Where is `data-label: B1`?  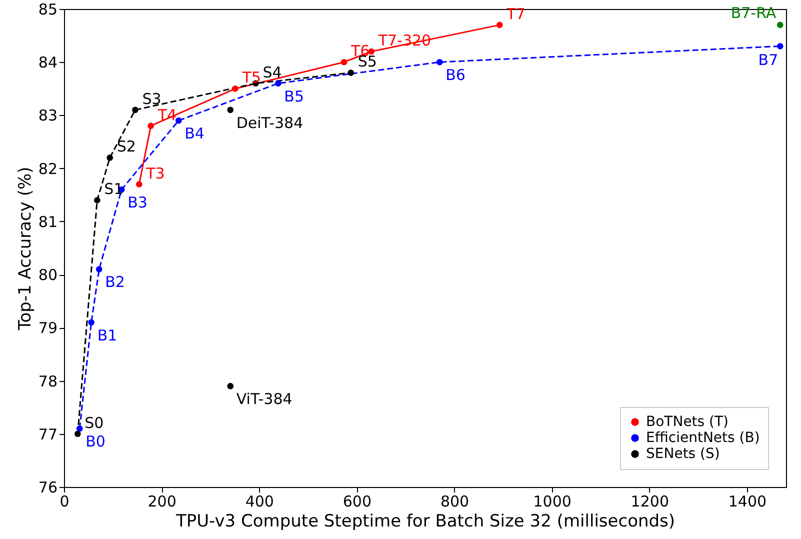
data-label: B1 is located at coordinates (107, 335).